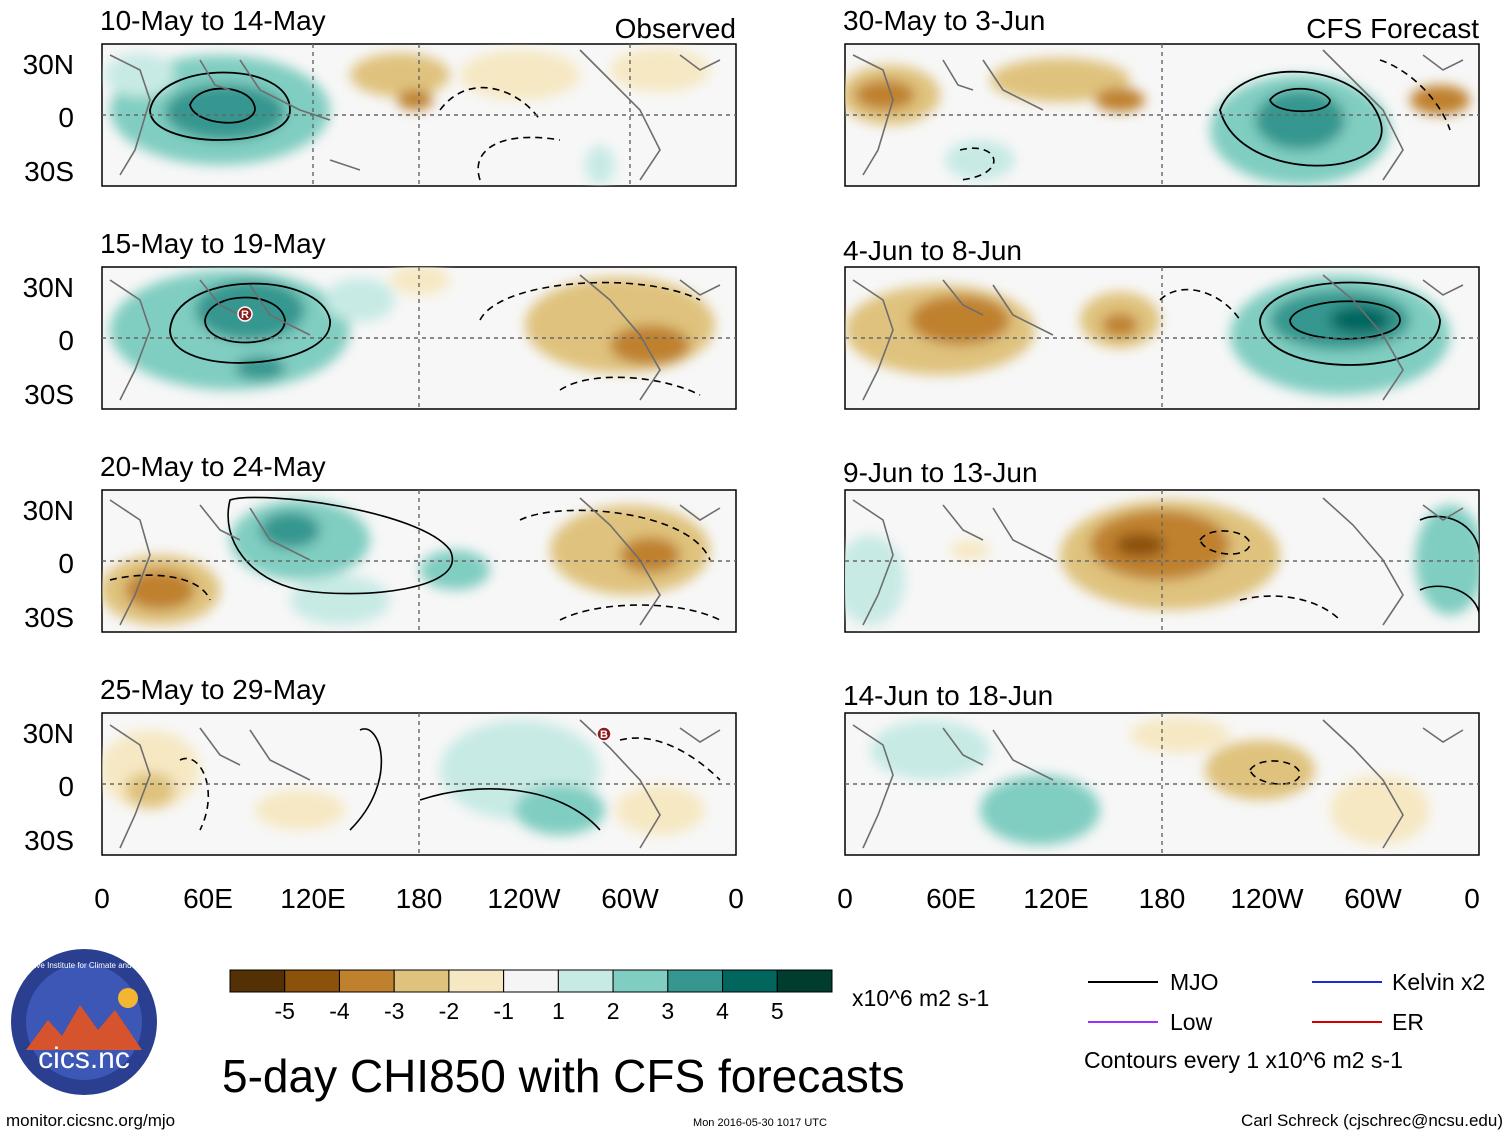  I want to click on svg-text: R, so click(245, 315).